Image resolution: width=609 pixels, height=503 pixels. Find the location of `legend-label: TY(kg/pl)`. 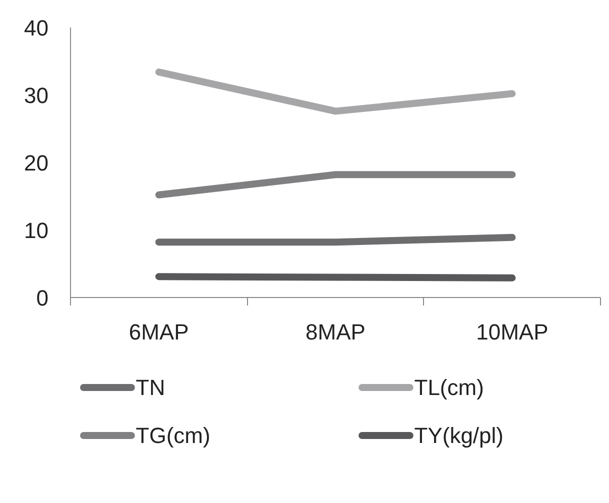

legend-label: TY(kg/pl) is located at coordinates (459, 435).